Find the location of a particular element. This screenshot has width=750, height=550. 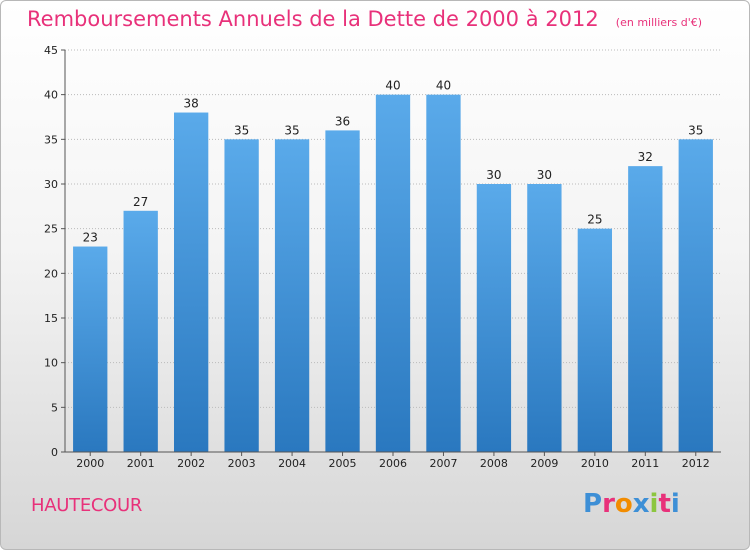

y-tick-label: 45 is located at coordinates (51, 50).